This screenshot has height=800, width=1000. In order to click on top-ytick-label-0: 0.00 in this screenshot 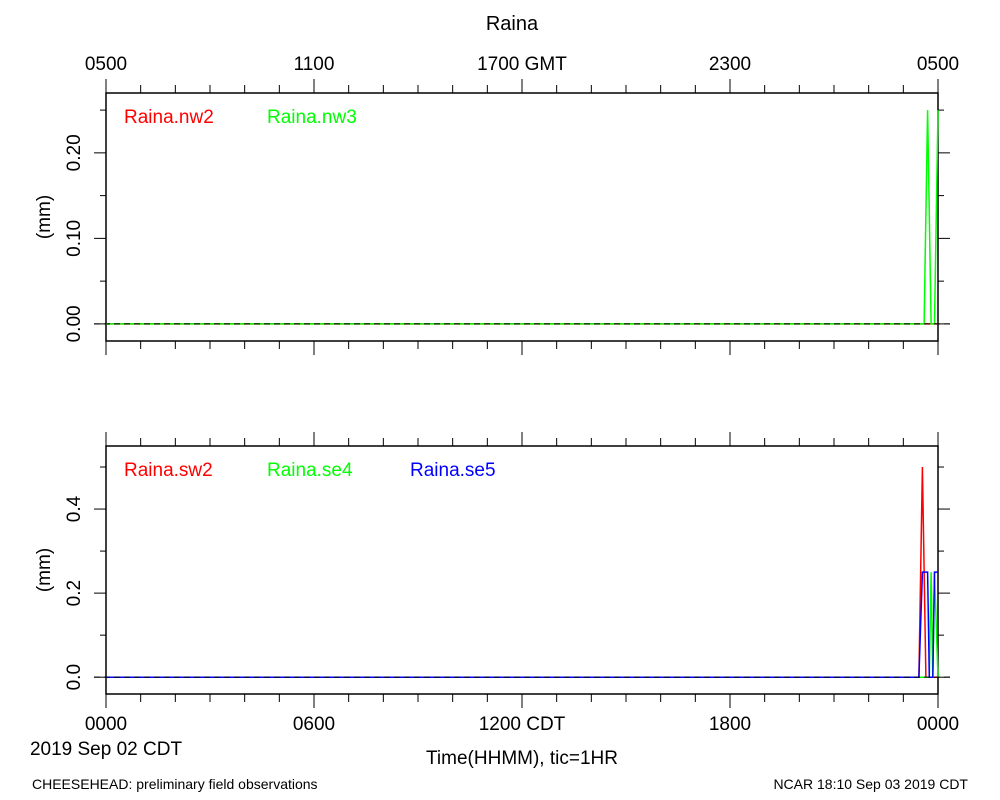, I will do `click(74, 323)`.